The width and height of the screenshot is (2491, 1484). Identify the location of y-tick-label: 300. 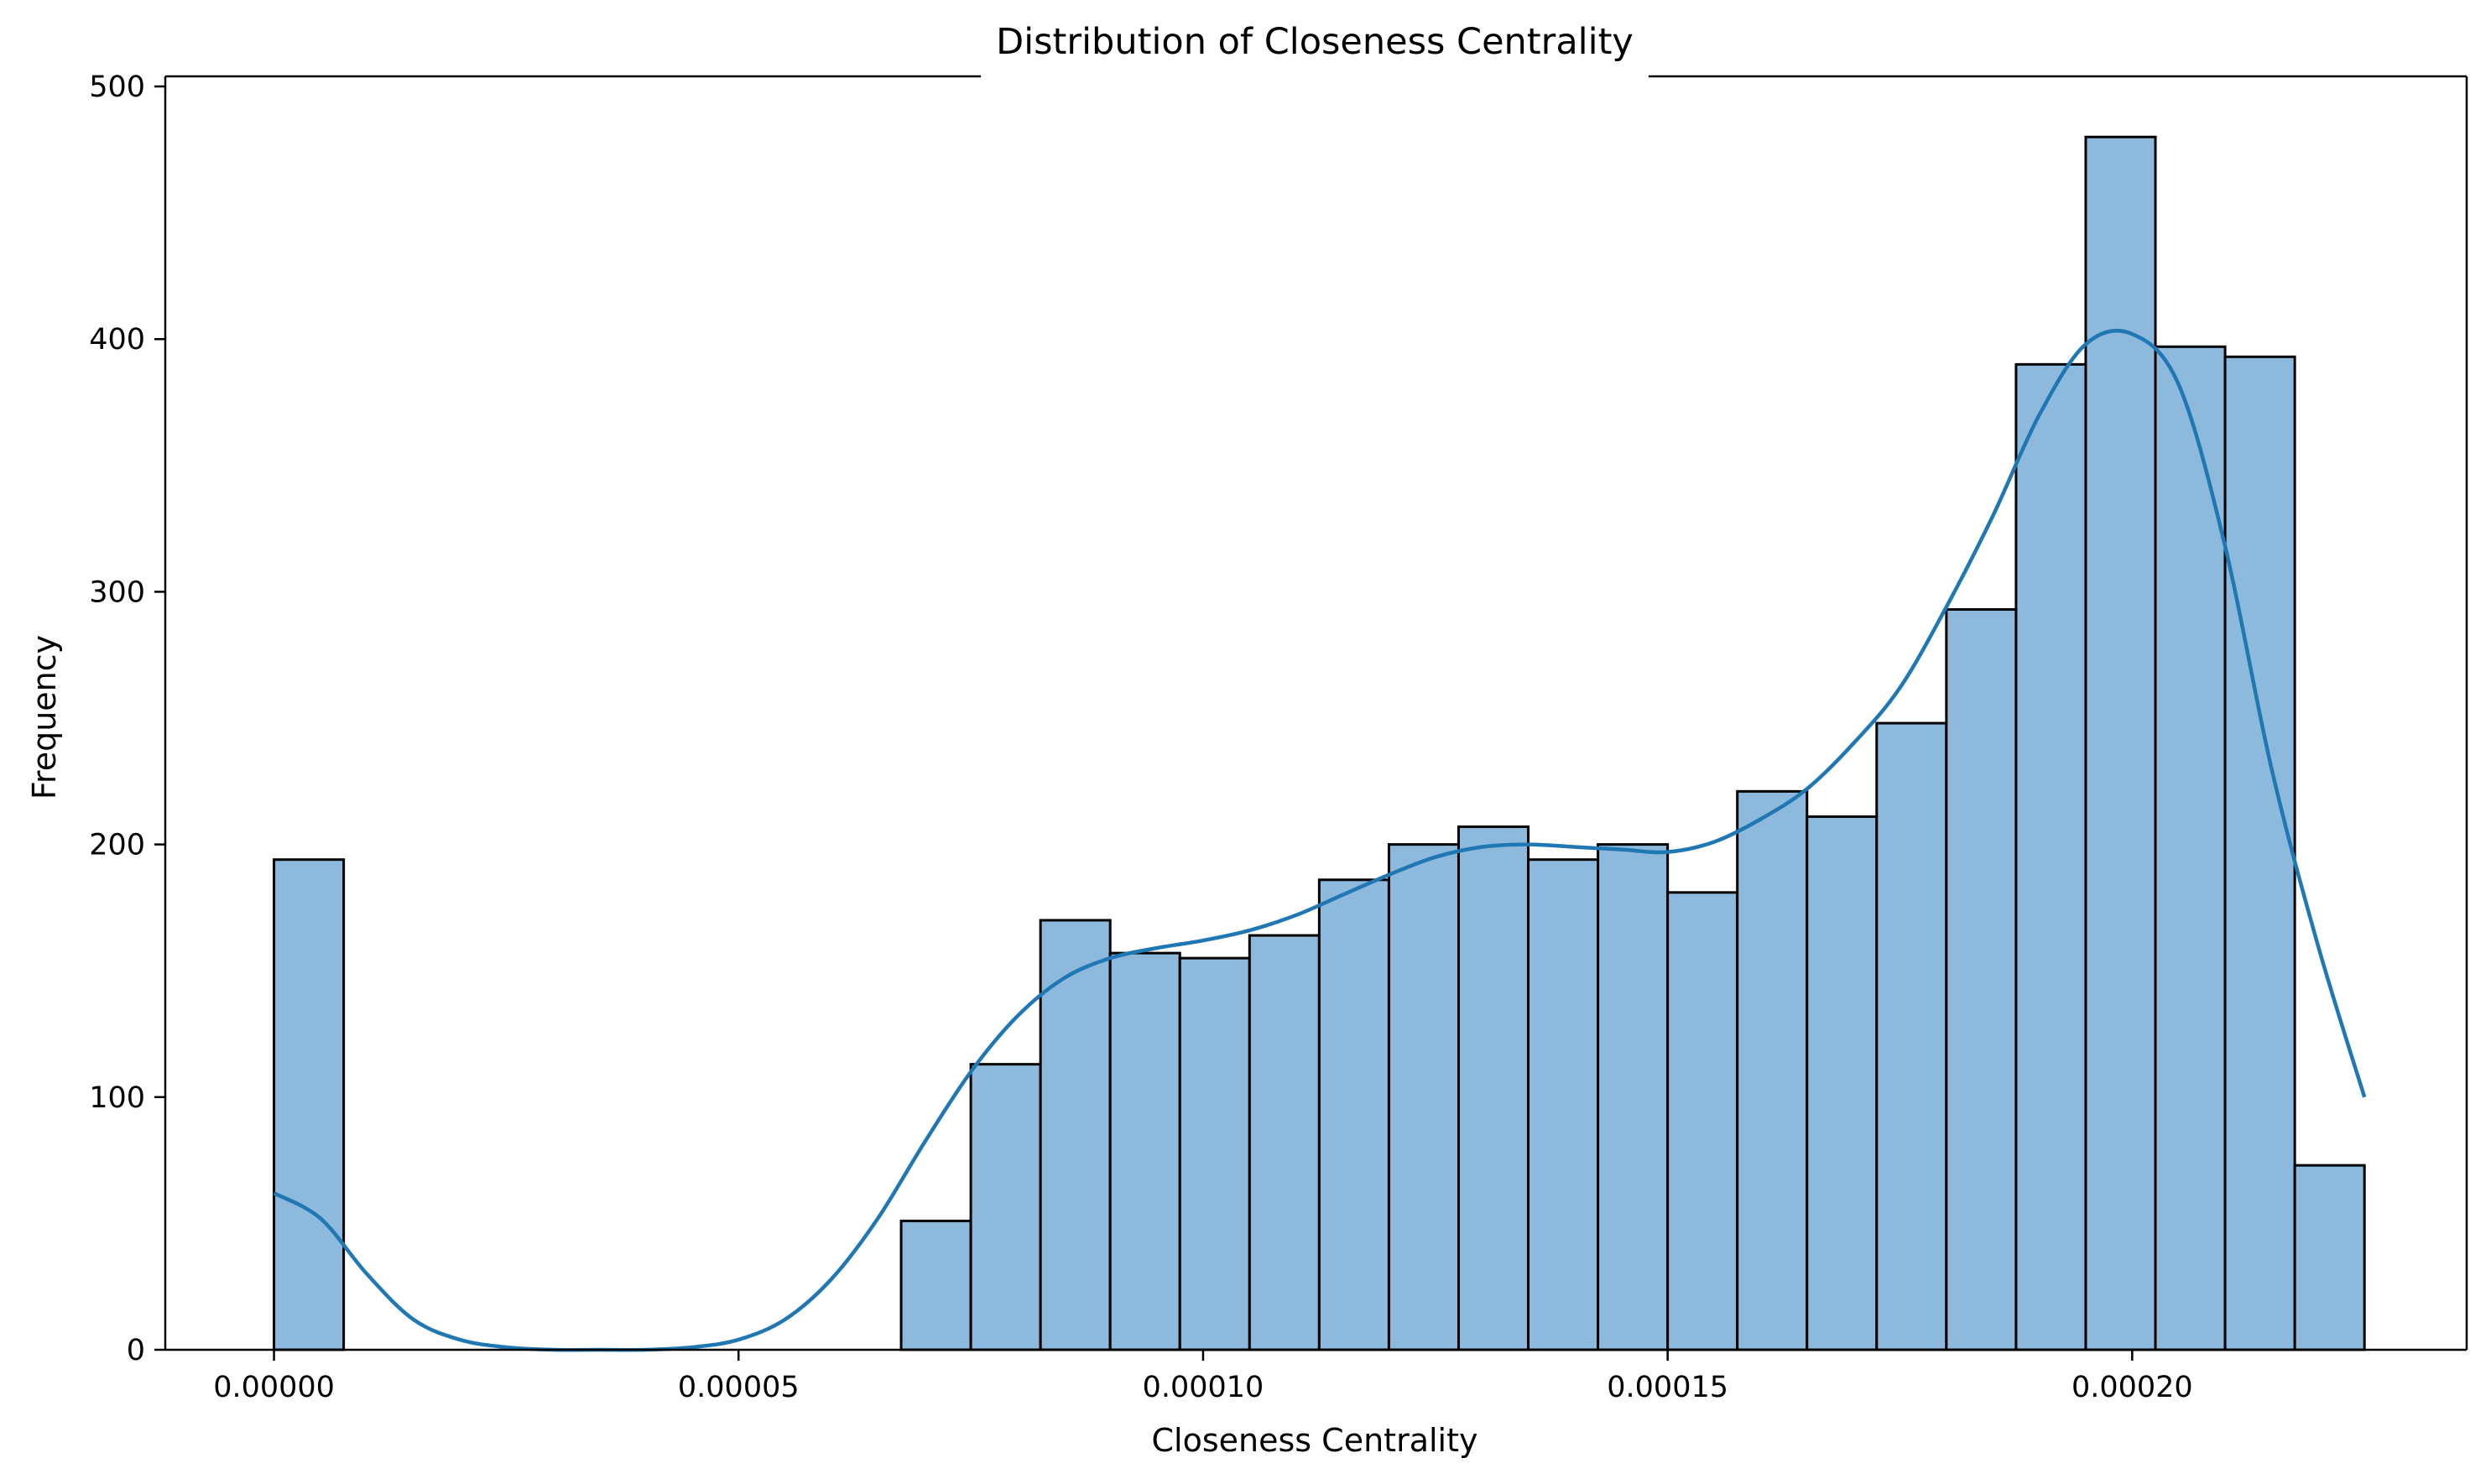
(117, 592).